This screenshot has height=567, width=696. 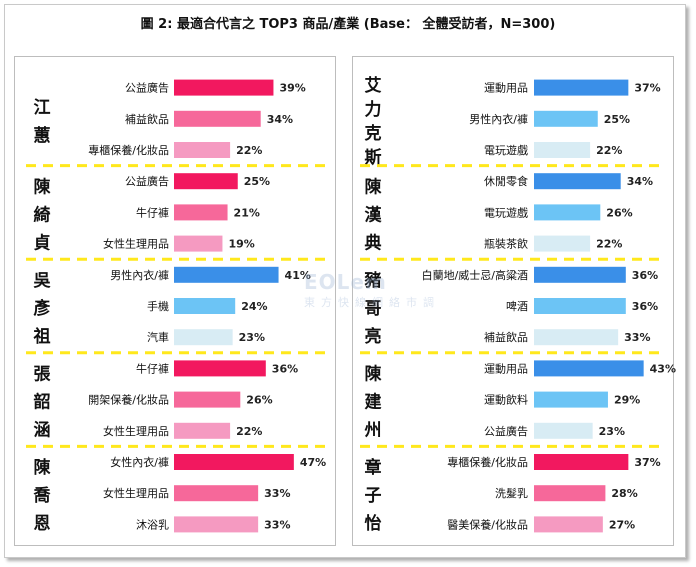 I want to click on category-label: 牛仔褲, so click(x=152, y=212).